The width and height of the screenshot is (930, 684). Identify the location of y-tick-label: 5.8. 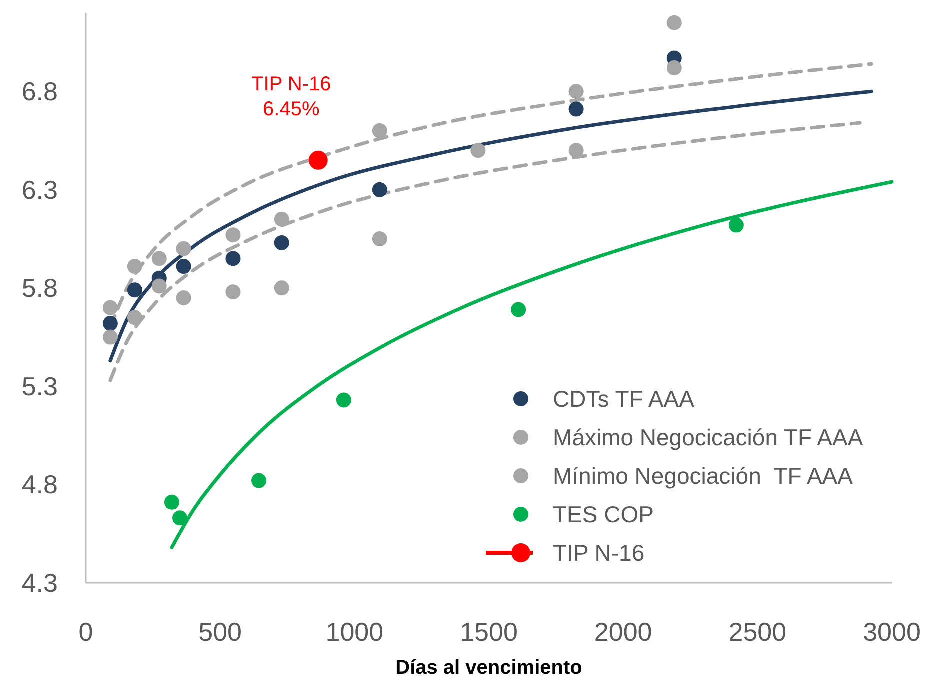
(40, 288).